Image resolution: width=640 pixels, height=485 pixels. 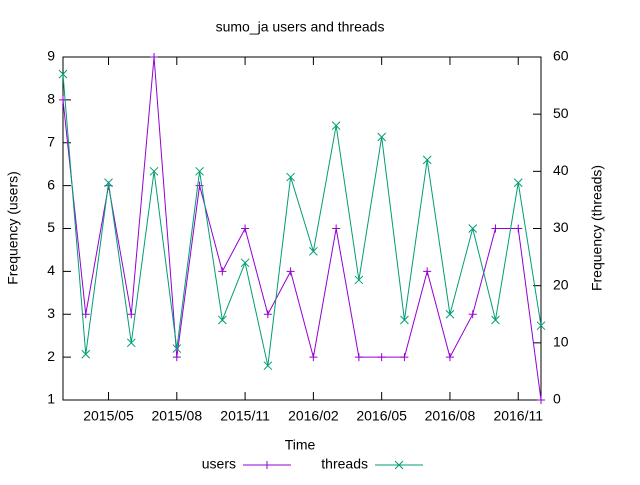 What do you see at coordinates (51, 227) in the screenshot?
I see `y-tick-label: 5` at bounding box center [51, 227].